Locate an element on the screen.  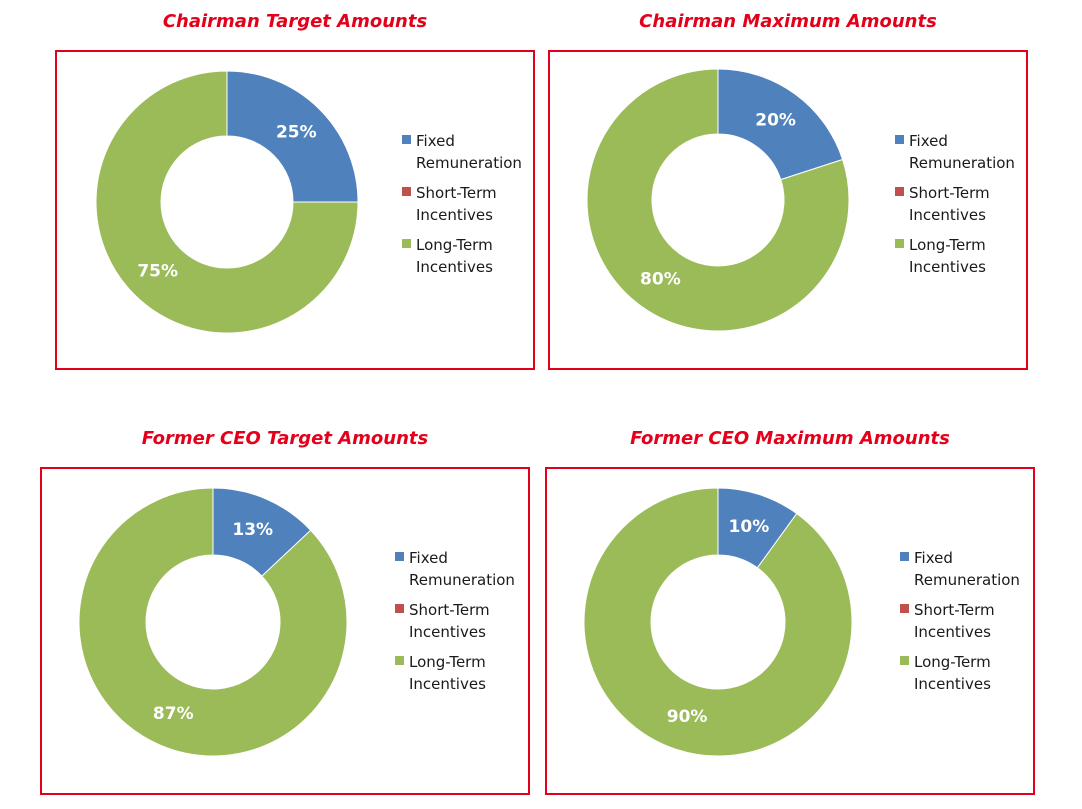
donut-chart-former-ceo-target: 13% 87% is located at coordinates (213, 622).